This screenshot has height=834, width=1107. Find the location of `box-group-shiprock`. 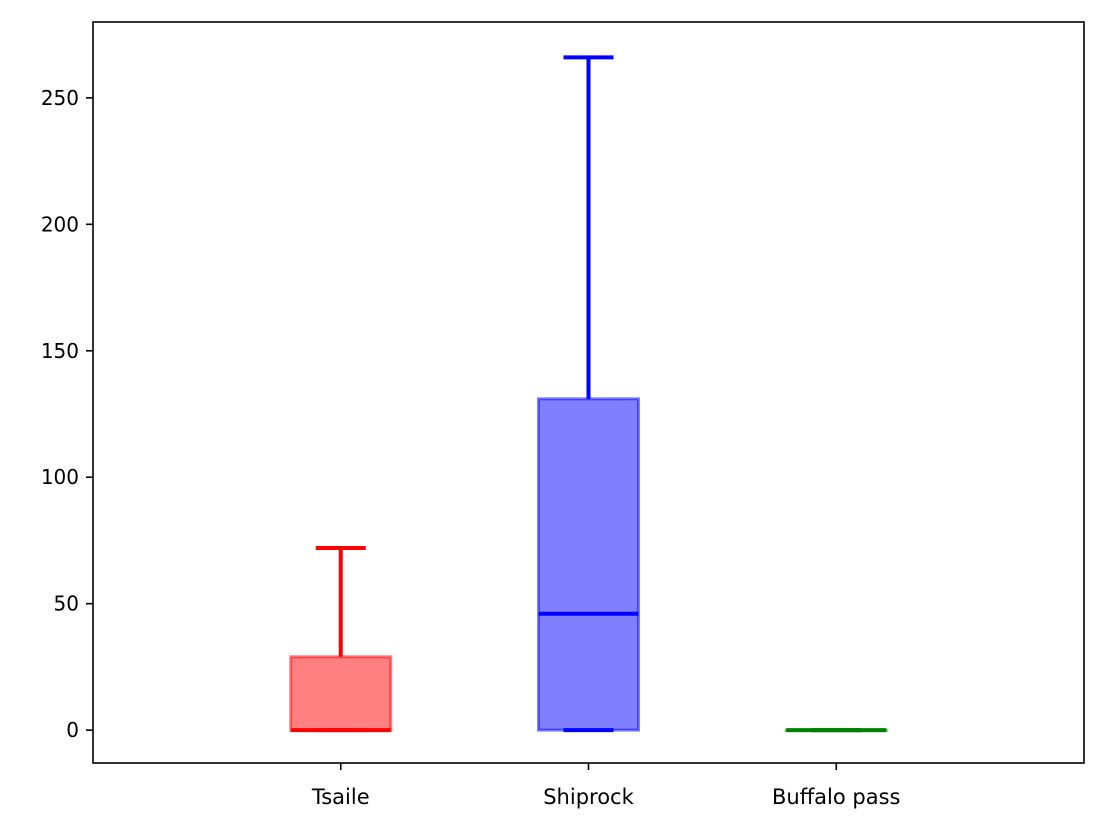

box-group-shiprock is located at coordinates (588, 394).